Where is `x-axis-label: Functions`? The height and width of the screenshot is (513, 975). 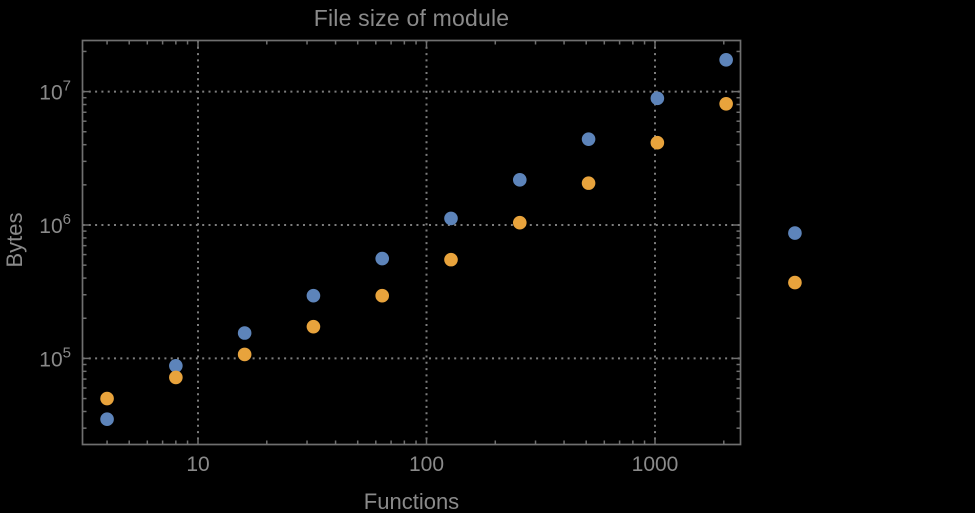 x-axis-label: Functions is located at coordinates (411, 501).